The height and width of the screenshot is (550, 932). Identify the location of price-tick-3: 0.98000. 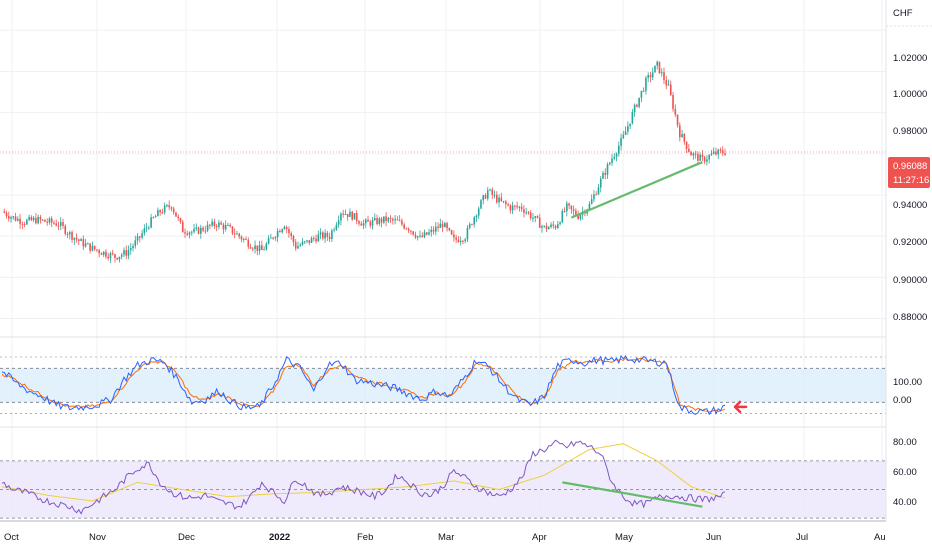
(910, 131).